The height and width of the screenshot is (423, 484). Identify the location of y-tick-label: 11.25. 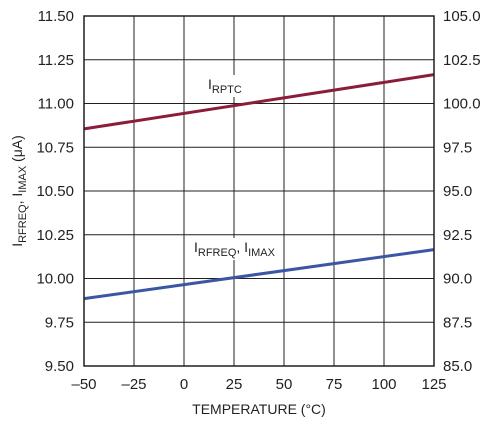
(56, 60).